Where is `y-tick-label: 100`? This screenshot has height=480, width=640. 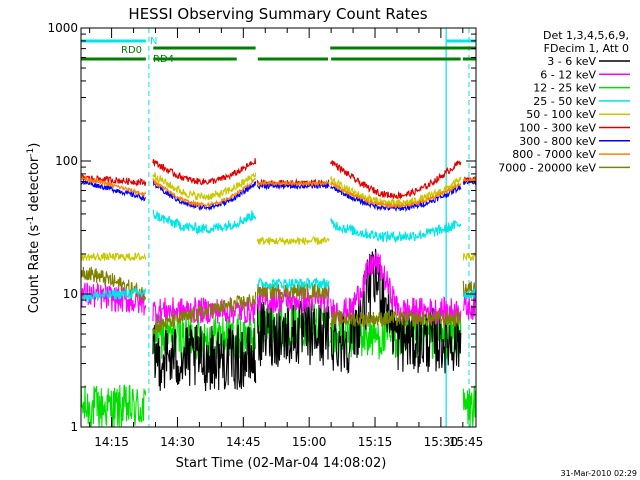
y-tick-label: 100 is located at coordinates (66, 161).